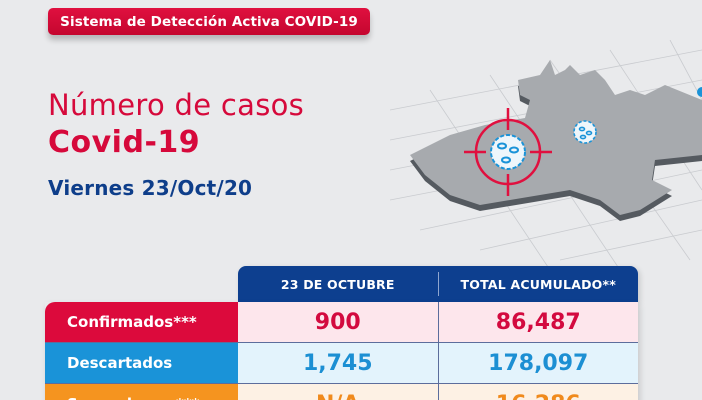  Describe the element at coordinates (338, 363) in the screenshot. I see `row-daily-value: 1,745` at that location.